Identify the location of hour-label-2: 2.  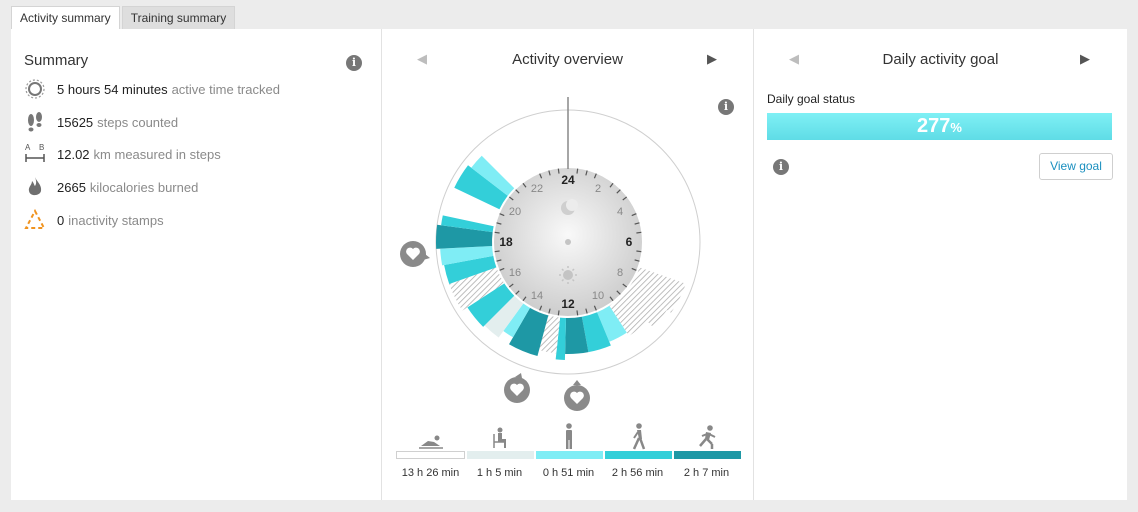
(598, 189).